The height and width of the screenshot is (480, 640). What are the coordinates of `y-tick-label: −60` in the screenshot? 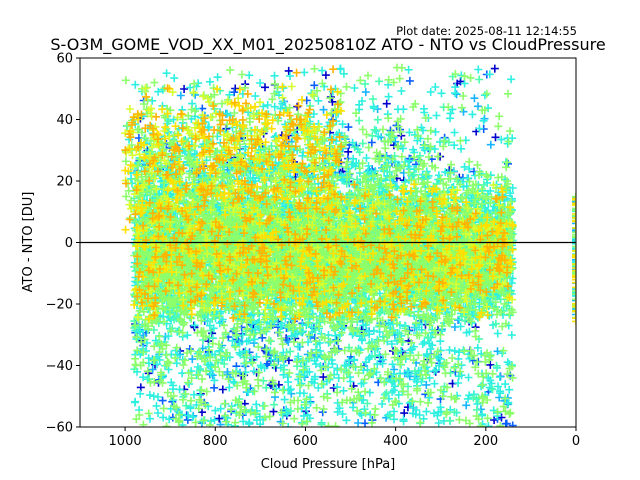 It's located at (59, 428).